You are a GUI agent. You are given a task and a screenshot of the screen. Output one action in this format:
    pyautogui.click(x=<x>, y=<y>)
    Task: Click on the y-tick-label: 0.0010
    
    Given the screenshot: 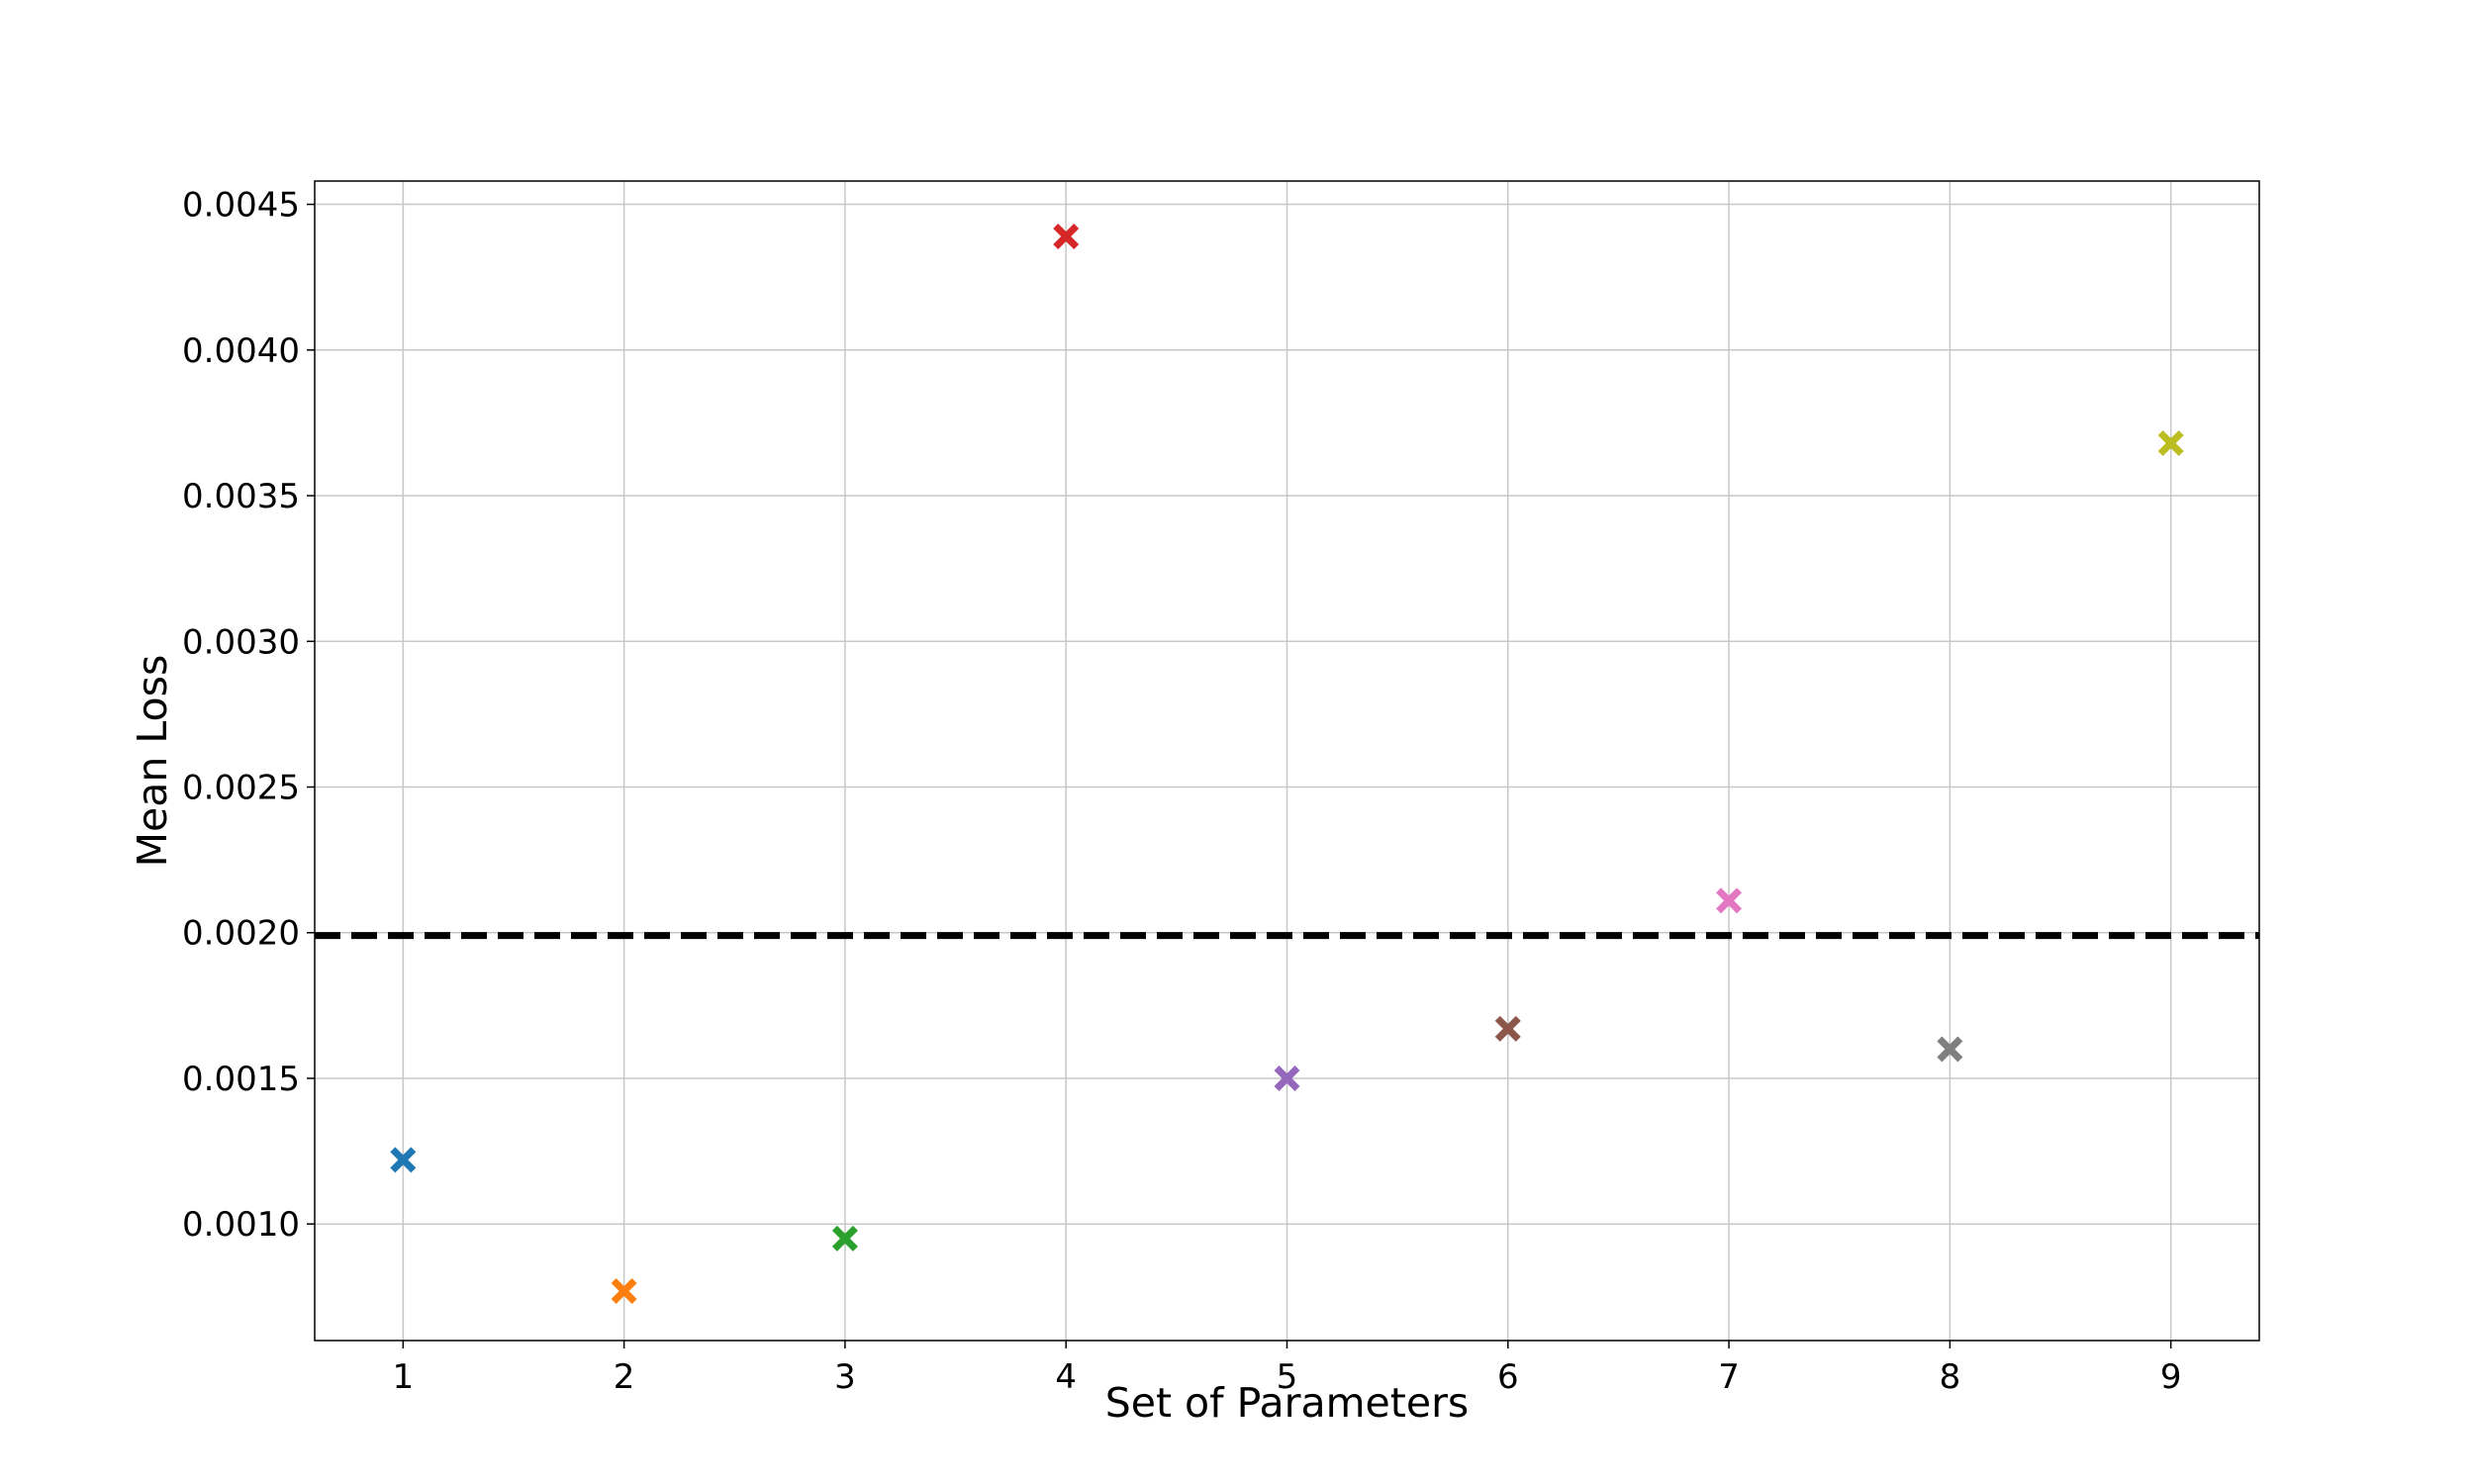 What is the action you would take?
    pyautogui.click(x=241, y=1225)
    